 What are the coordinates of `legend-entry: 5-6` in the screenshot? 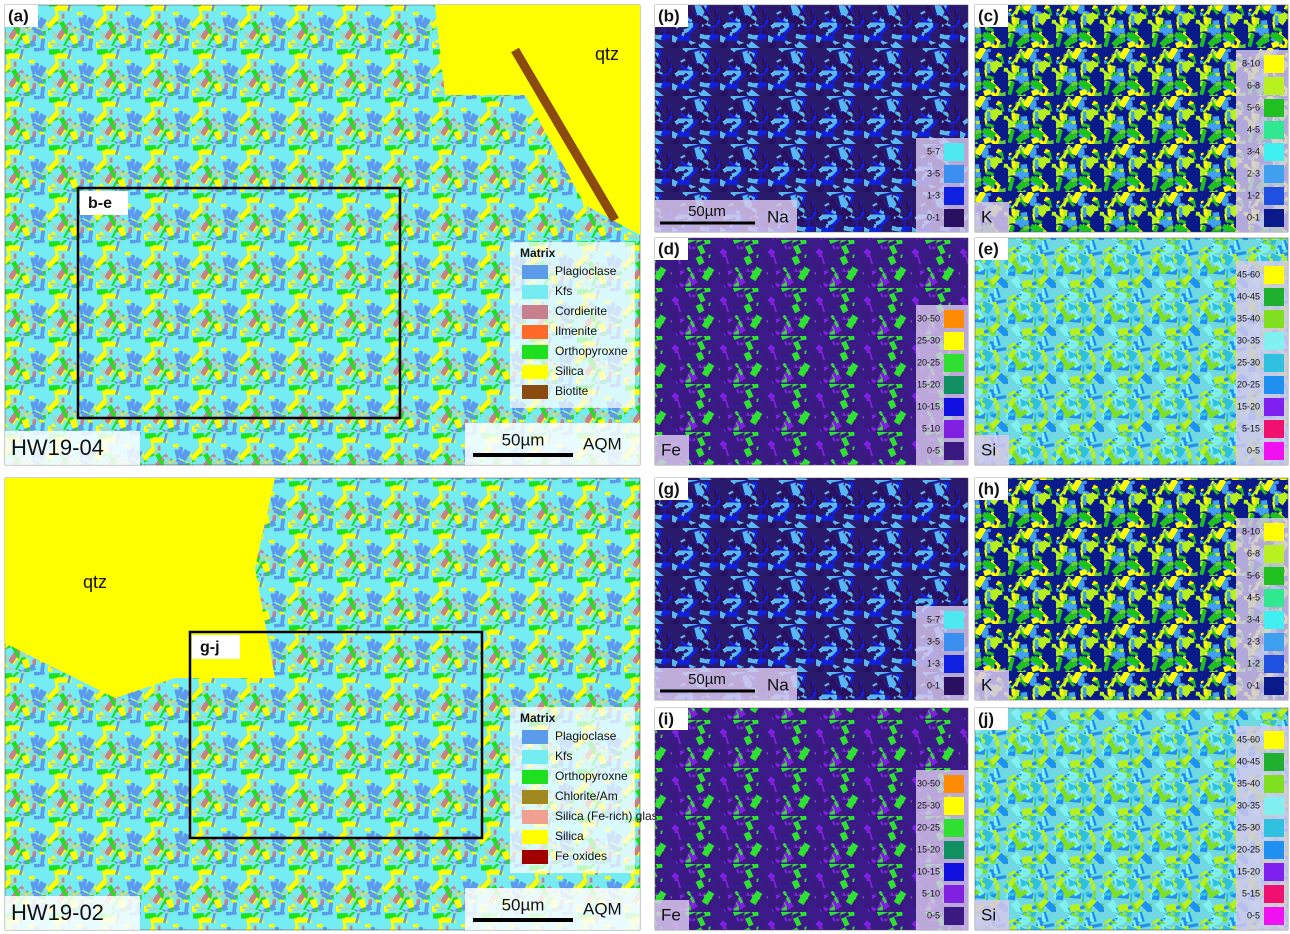 It's located at (1253, 575).